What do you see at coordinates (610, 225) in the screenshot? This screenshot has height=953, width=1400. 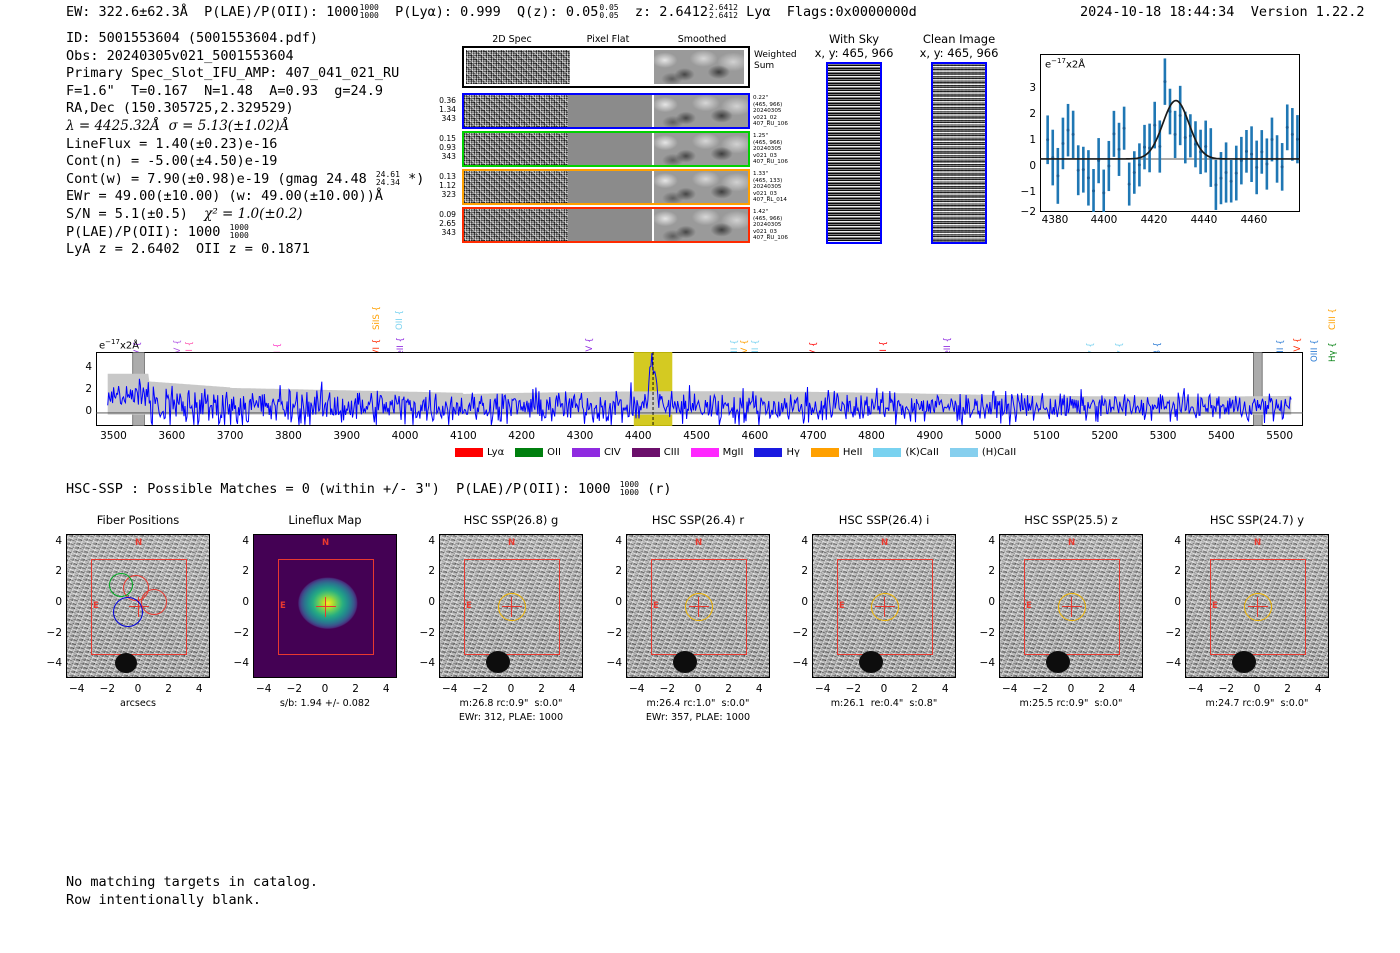 I see `fiber-row-3-pixelflat` at bounding box center [610, 225].